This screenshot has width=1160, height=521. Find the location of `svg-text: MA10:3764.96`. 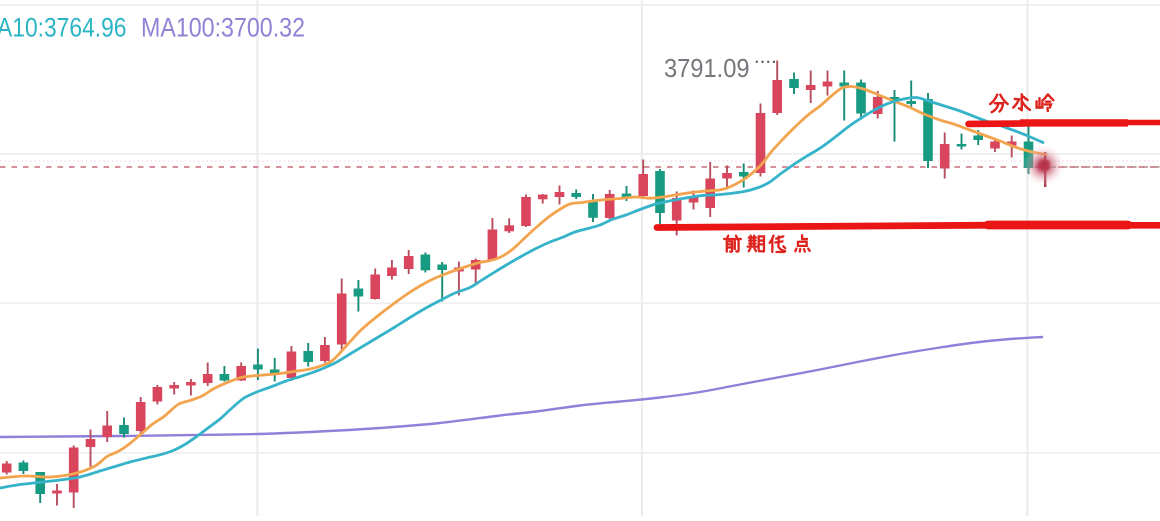

svg-text: MA10:3764.96 is located at coordinates (63, 28).